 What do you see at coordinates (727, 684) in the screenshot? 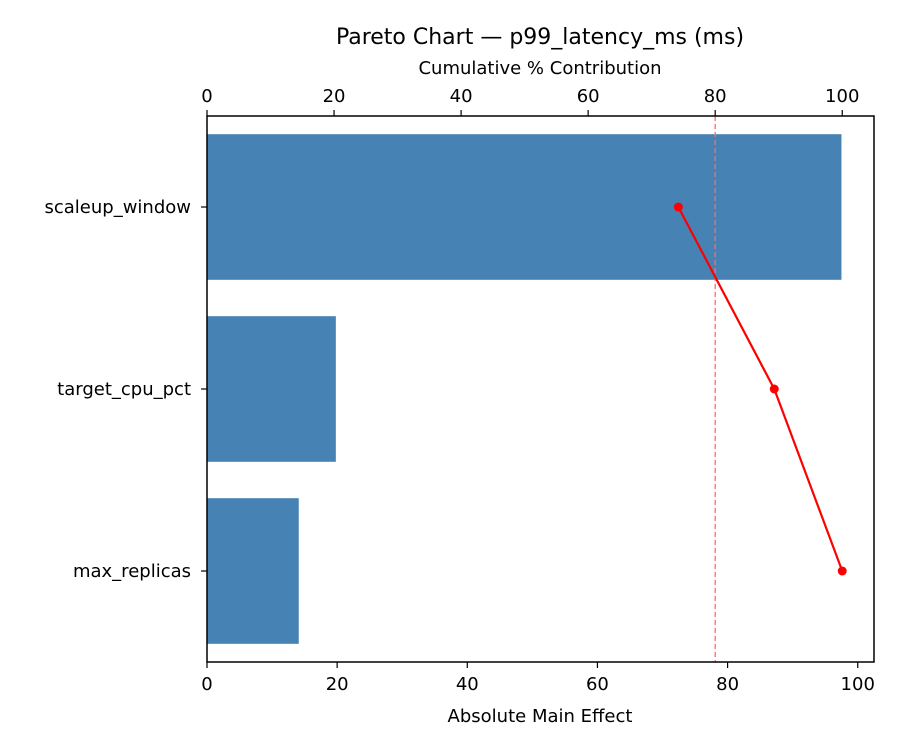
I see `x-tick-label: 80` at bounding box center [727, 684].